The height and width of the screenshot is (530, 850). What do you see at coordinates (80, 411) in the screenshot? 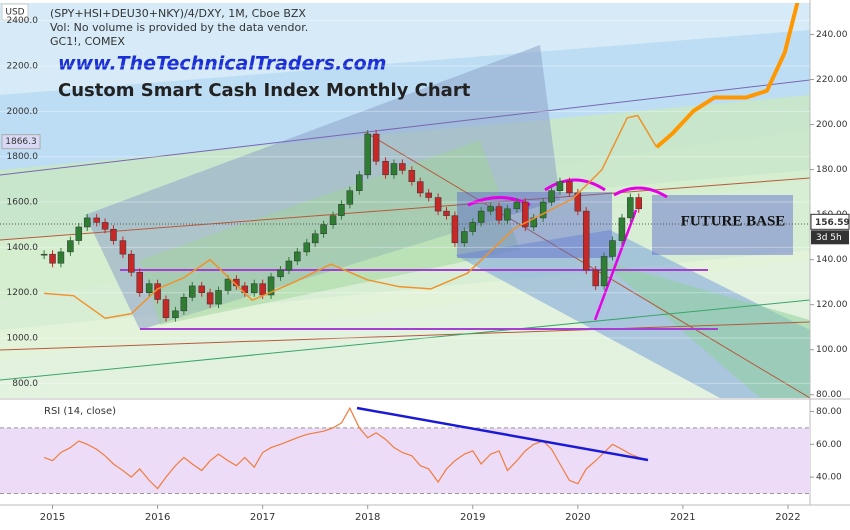
I see `rsi-title: RSI (14, close)` at bounding box center [80, 411].